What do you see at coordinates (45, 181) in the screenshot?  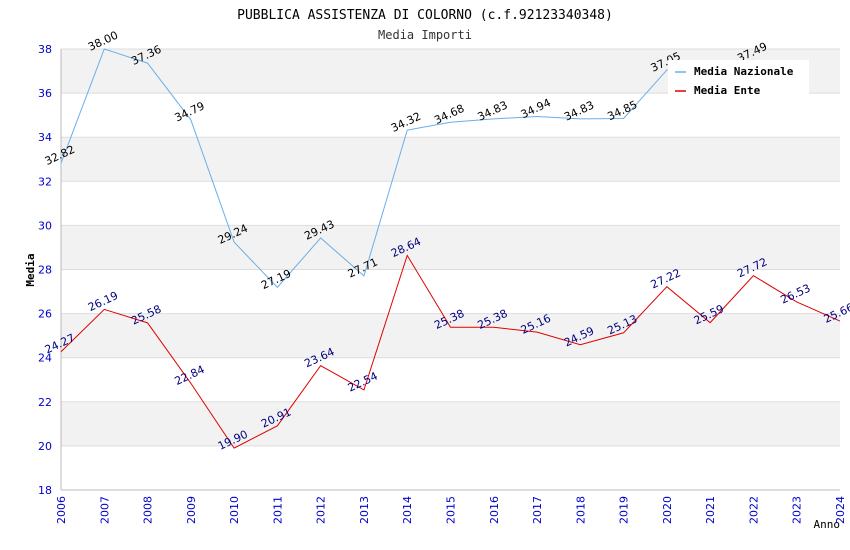 I see `y-tick-label: 32` at bounding box center [45, 181].